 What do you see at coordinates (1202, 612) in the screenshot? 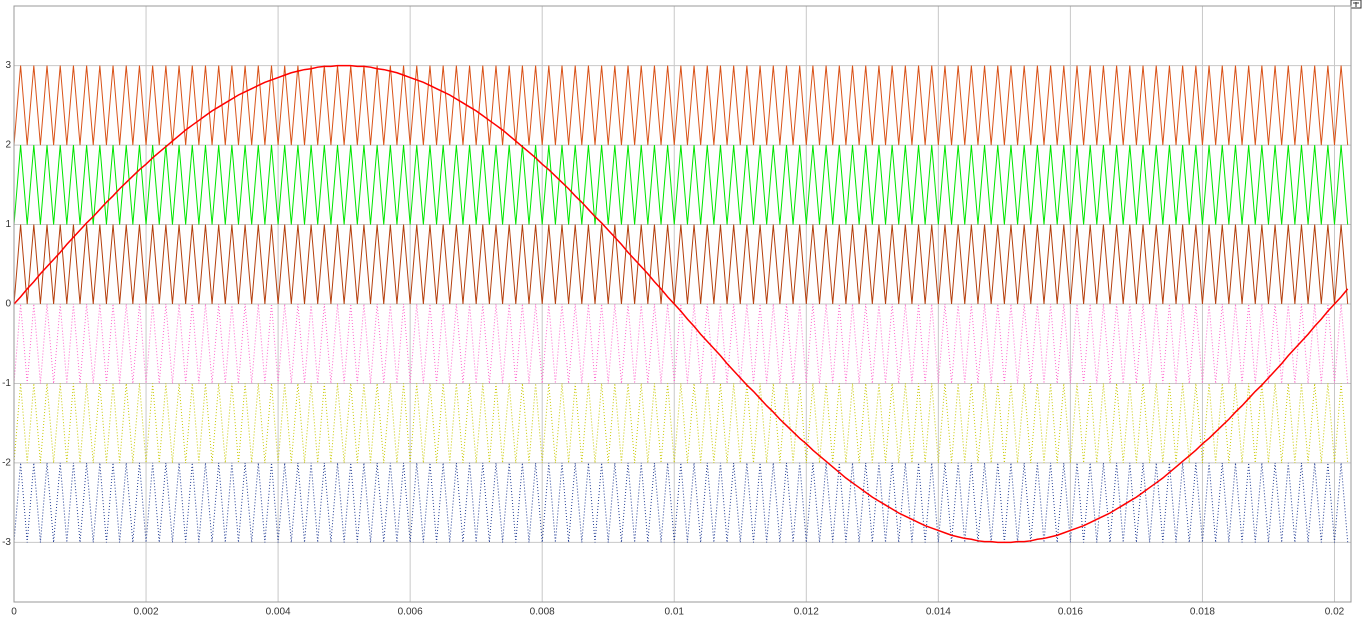
I see `x-tick-label: 0.018` at bounding box center [1202, 612].